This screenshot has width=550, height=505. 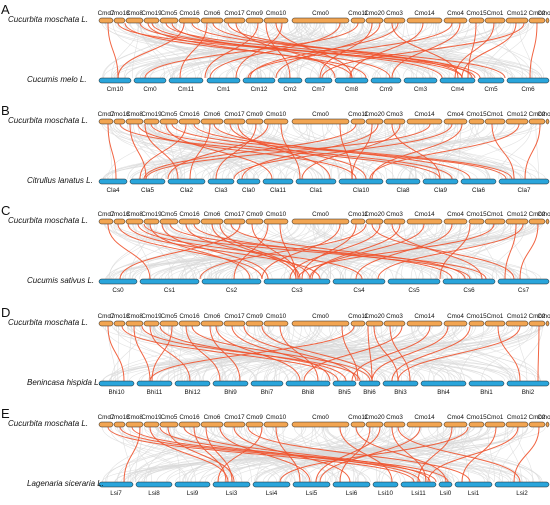 I want to click on target-species-name: Citrullus lanatus L., so click(x=60, y=180).